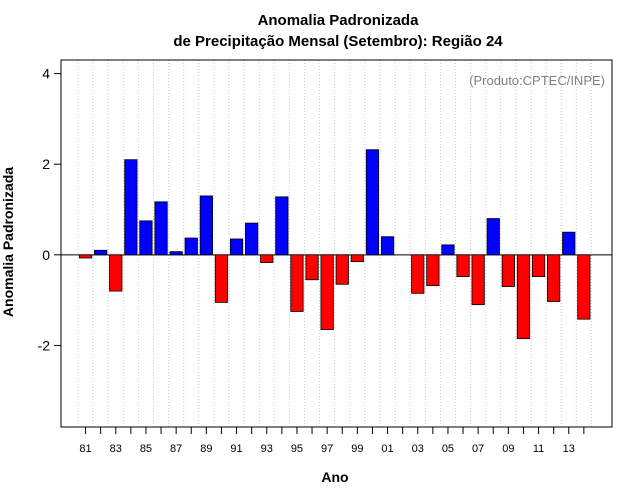 The height and width of the screenshot is (500, 640). What do you see at coordinates (46, 255) in the screenshot?
I see `y-tick-label: 0` at bounding box center [46, 255].